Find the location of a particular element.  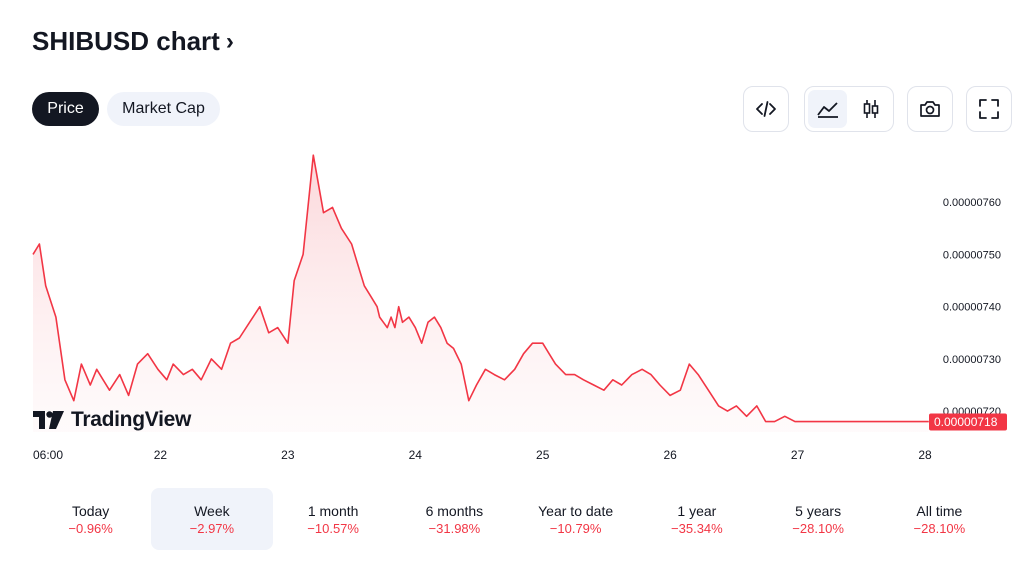

market-cap-tab: Market Cap is located at coordinates (163, 109).